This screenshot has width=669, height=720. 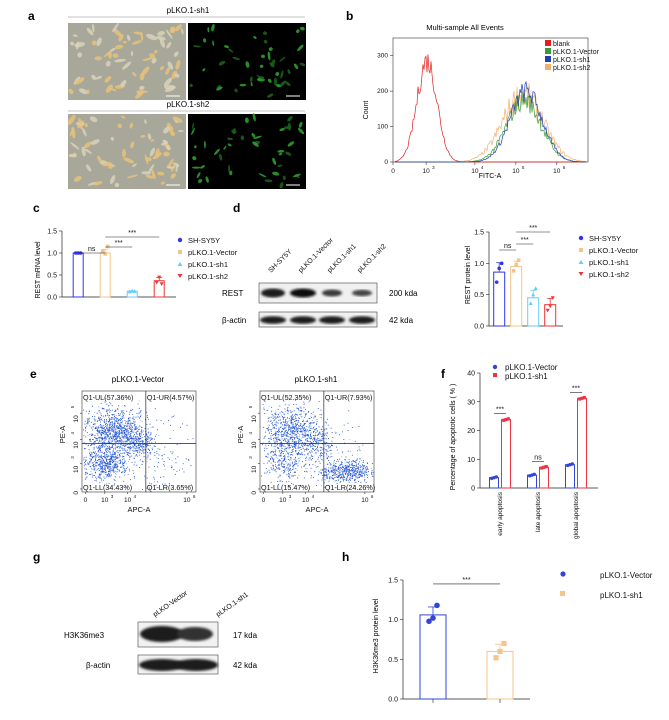 What do you see at coordinates (401, 320) in the screenshot?
I see `blot-kda-actin: 42 kda` at bounding box center [401, 320].